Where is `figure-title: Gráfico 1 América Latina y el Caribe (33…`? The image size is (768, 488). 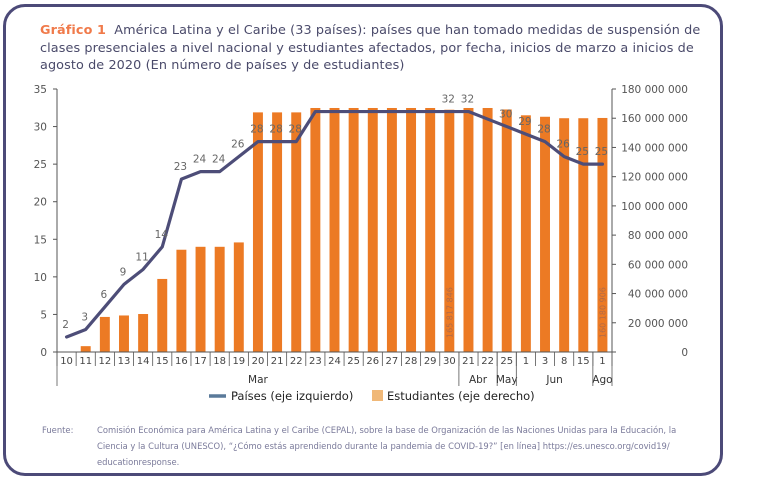
figure-title: Gráfico 1 América Latina y el Caribe (33… is located at coordinates (375, 48).